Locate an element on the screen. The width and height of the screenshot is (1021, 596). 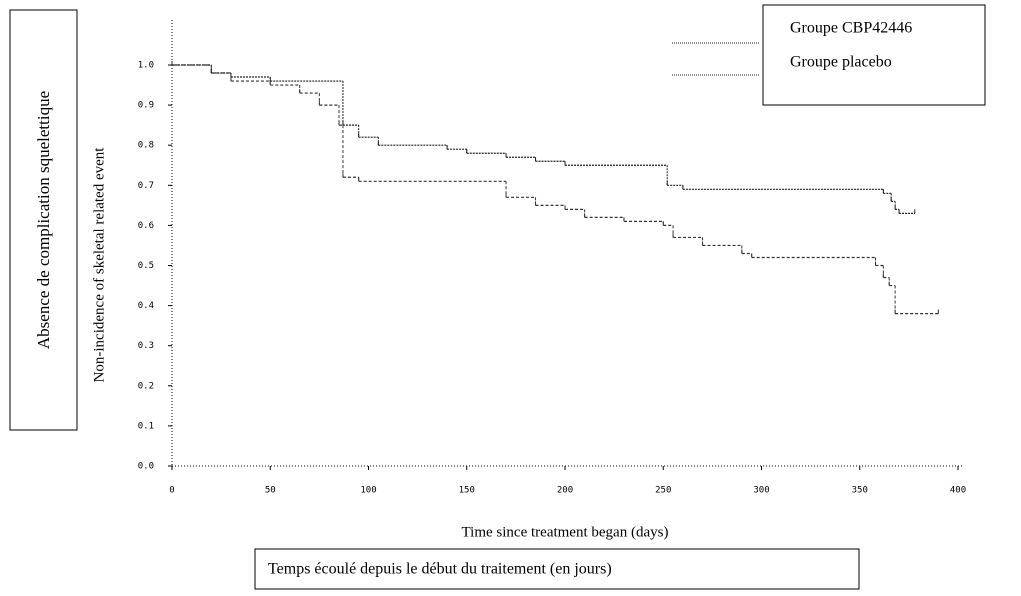
y-tick-label: 0.1 is located at coordinates (146, 426).